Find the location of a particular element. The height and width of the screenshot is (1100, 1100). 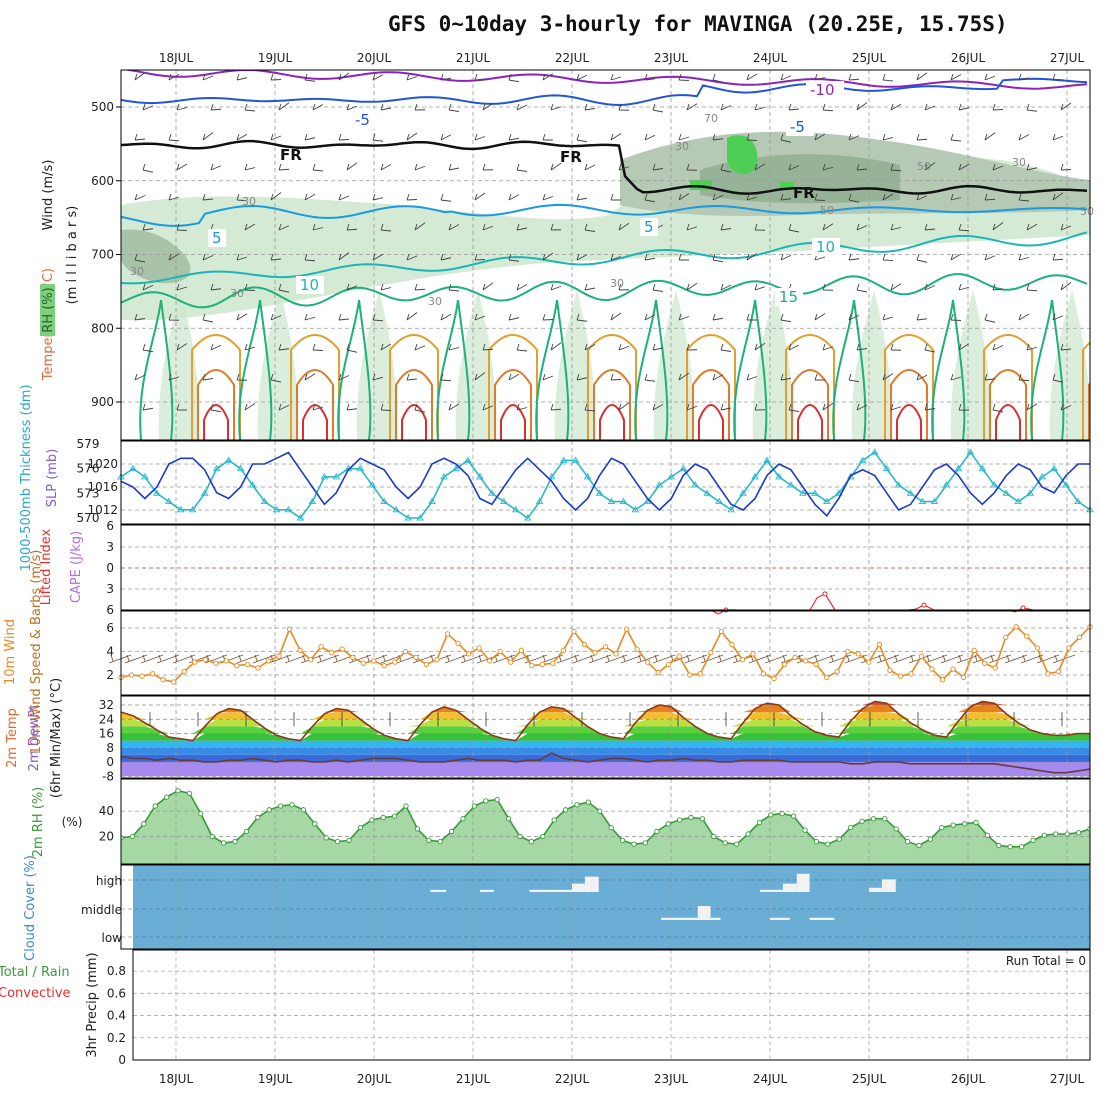

ylabel-rh: RH (%) is located at coordinates (48, 309).